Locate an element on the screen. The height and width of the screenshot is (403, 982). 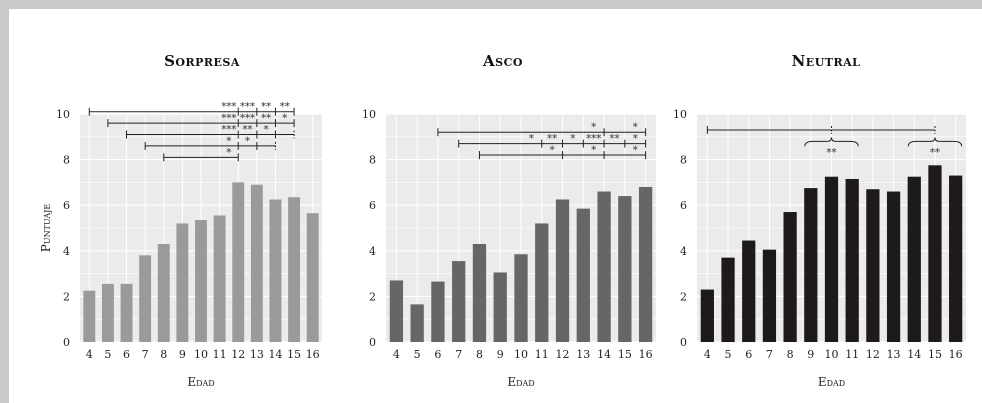
y-tick-label: 10 is located at coordinates (63, 114).